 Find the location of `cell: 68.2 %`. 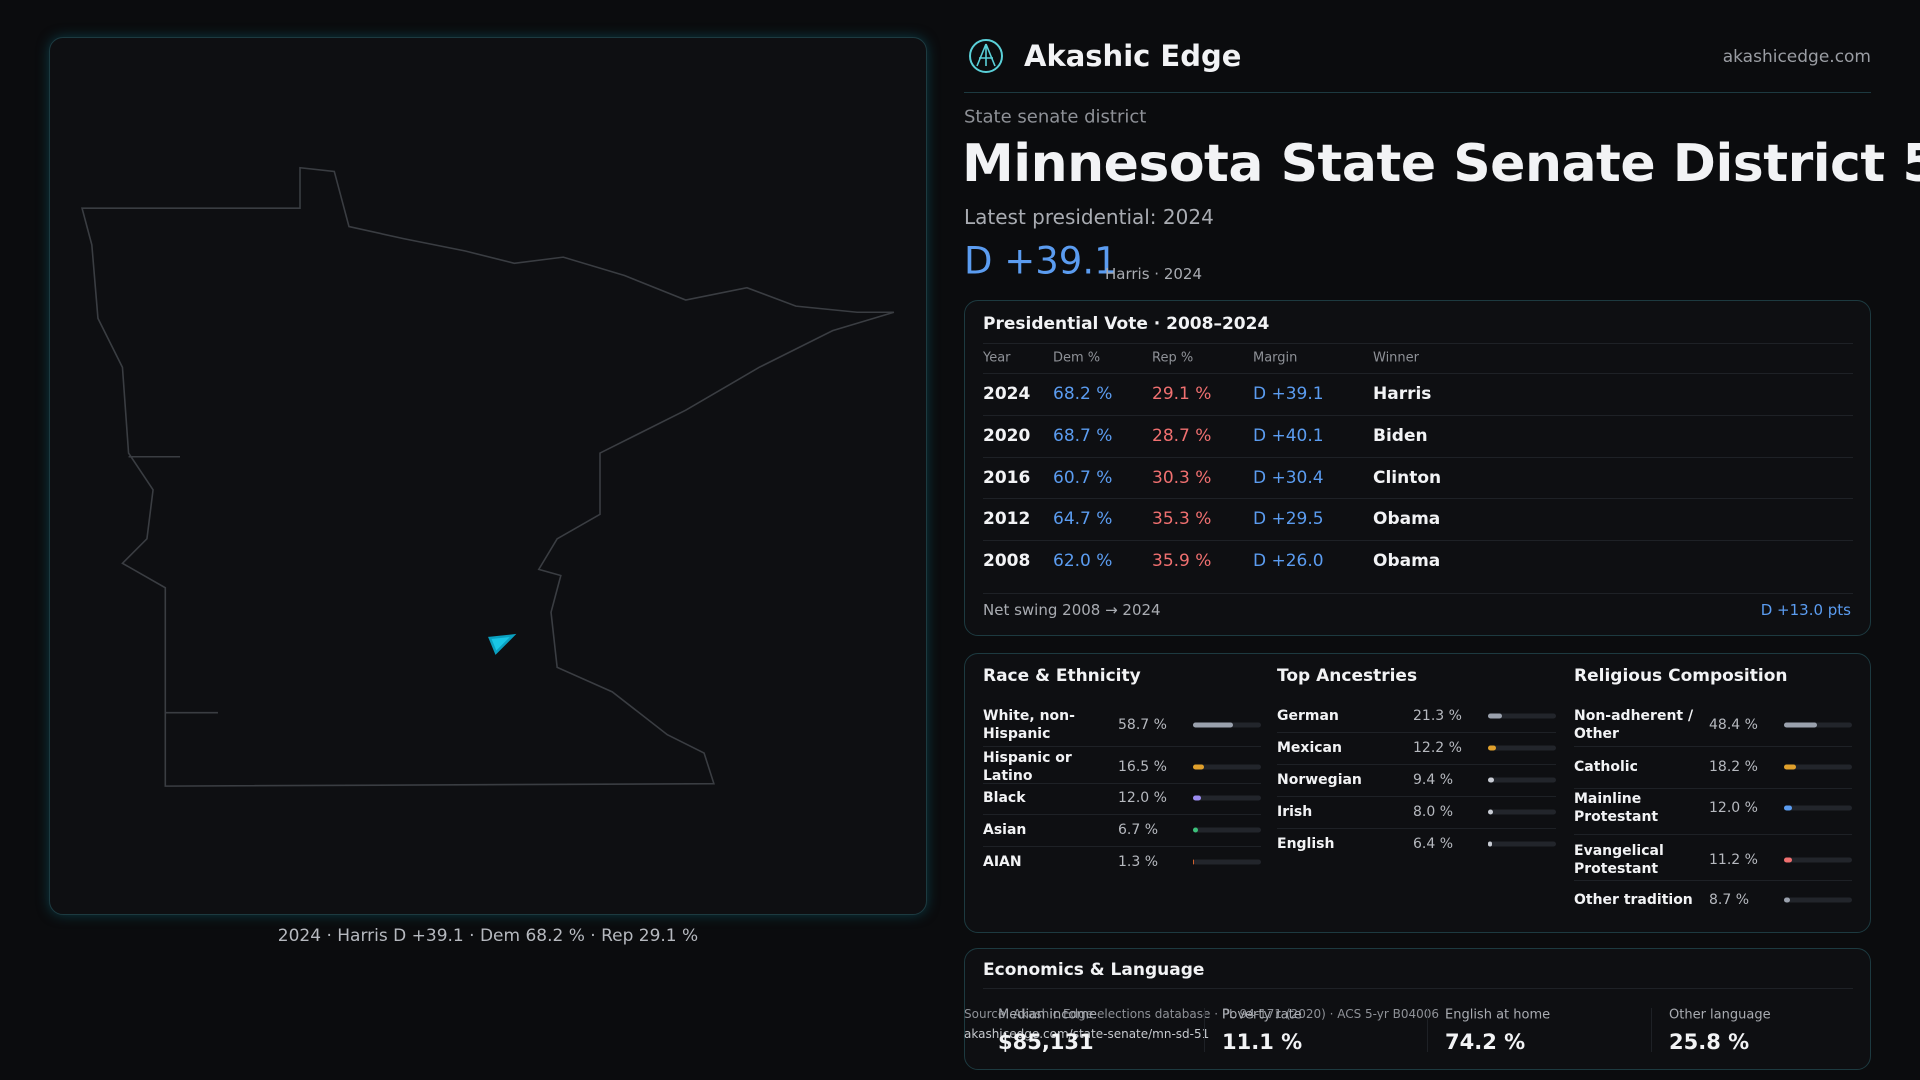

cell: 68.2 % is located at coordinates (1083, 394).